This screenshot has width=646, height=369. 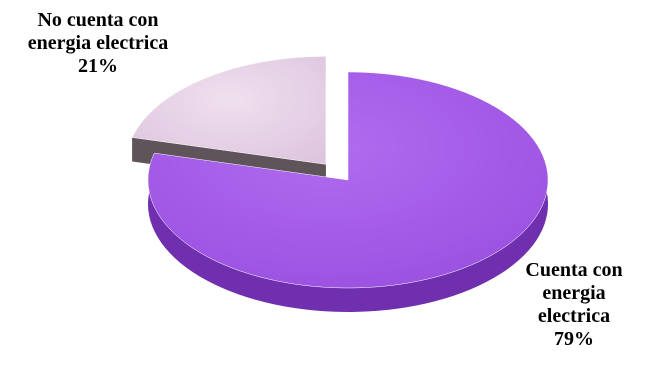 I want to click on slice-label-line: electrica, so click(x=574, y=316).